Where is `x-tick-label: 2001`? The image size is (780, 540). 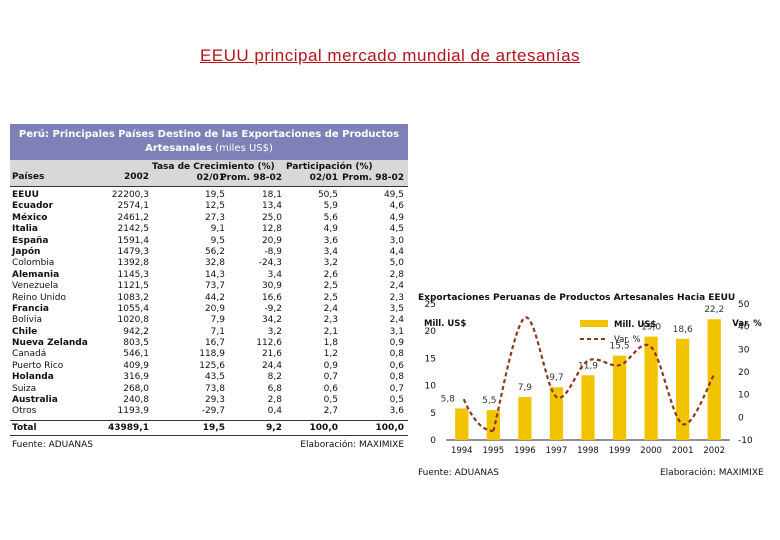 x-tick-label: 2001 is located at coordinates (683, 451).